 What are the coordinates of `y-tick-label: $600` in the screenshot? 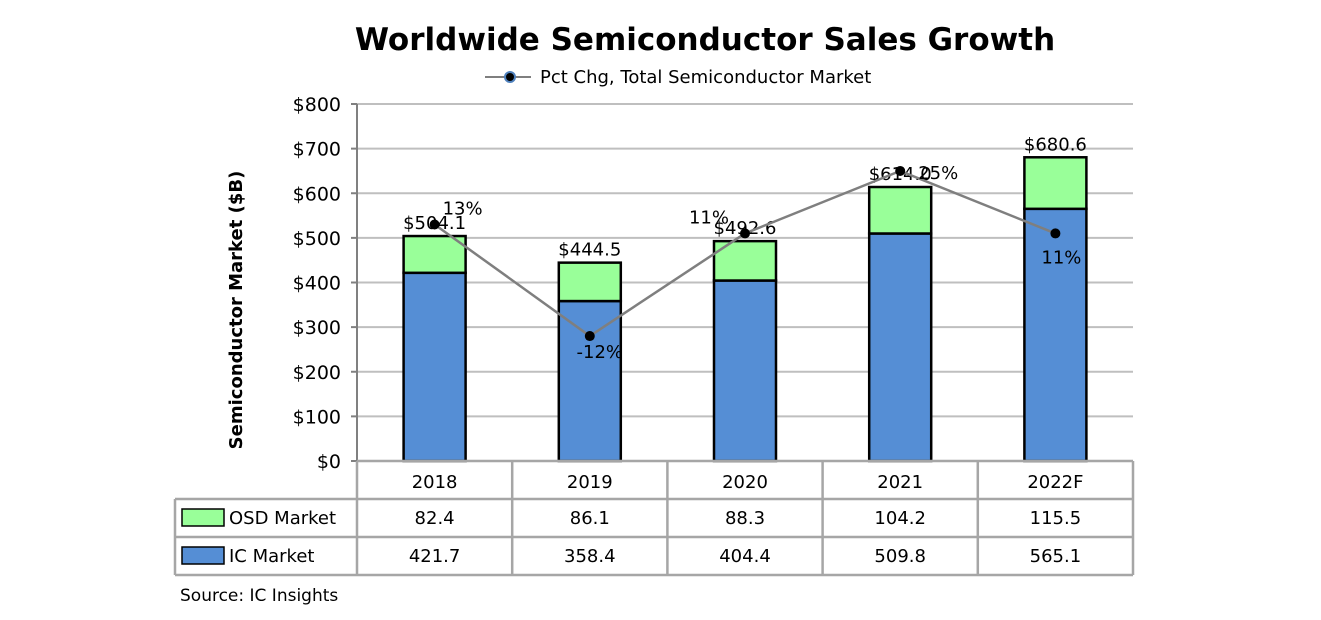 It's located at (317, 194).